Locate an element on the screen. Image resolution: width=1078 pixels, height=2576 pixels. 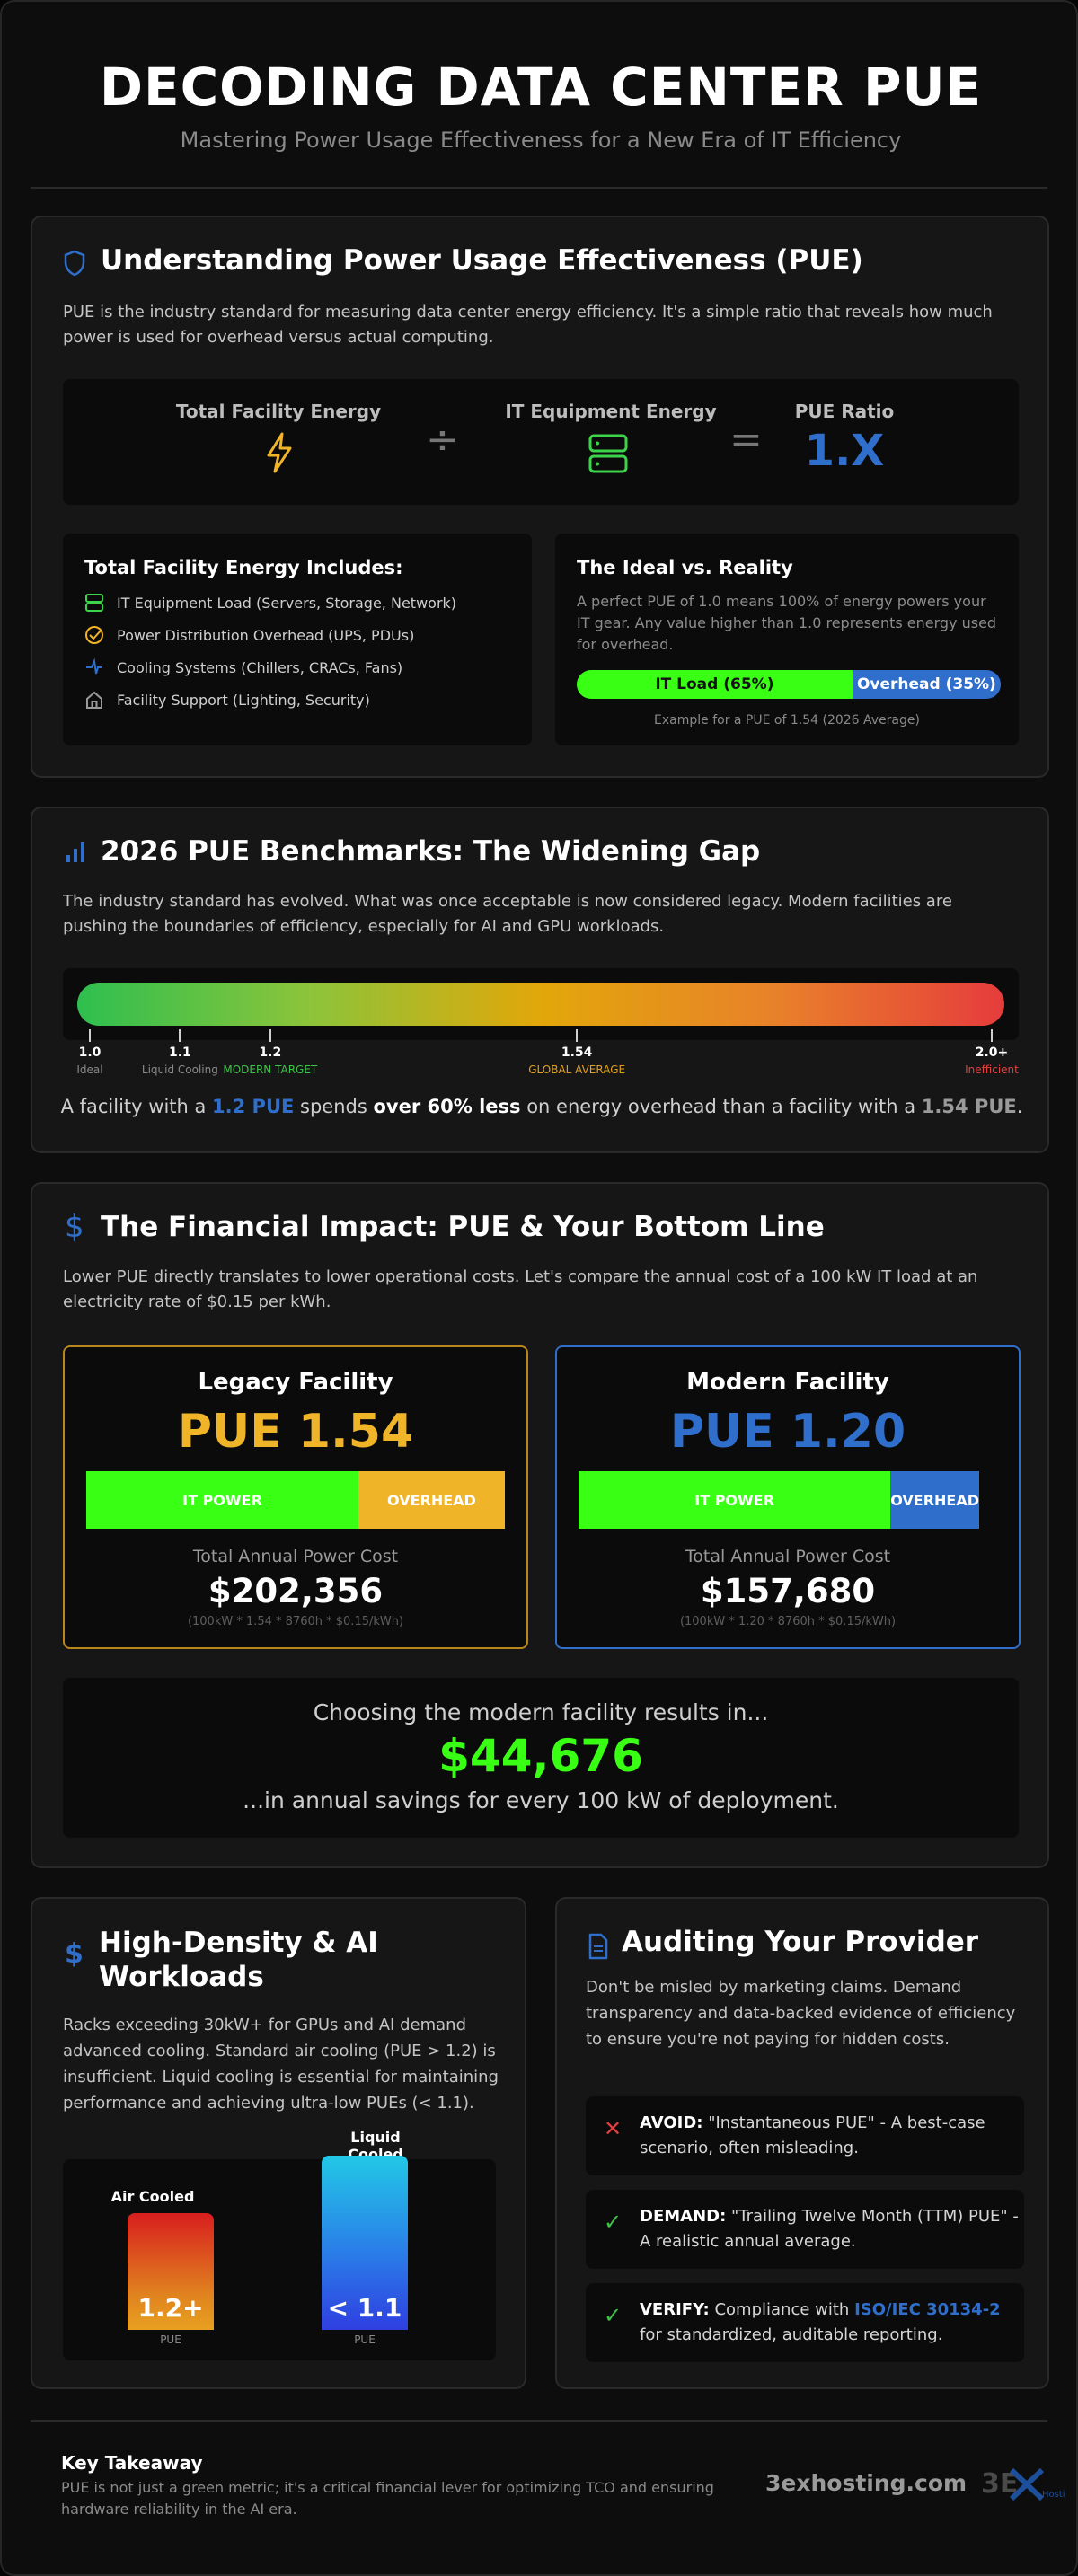
formula-it-label: IT Equipment Energy is located at coordinates (611, 411).